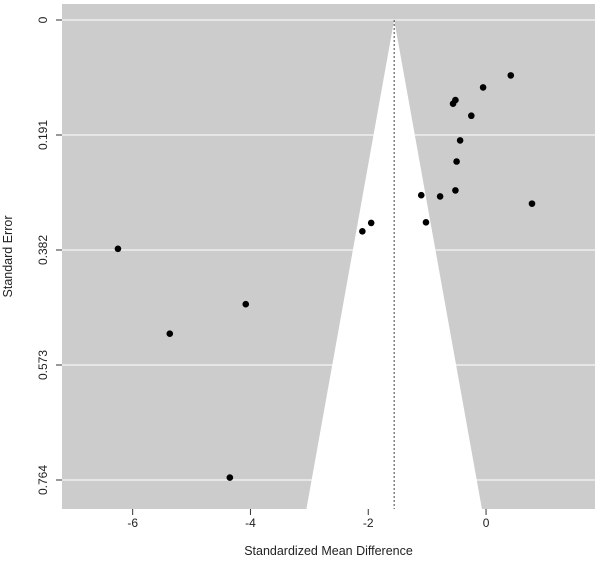 The image size is (597, 562). What do you see at coordinates (43, 250) in the screenshot?
I see `y-tick-label: 0.382` at bounding box center [43, 250].